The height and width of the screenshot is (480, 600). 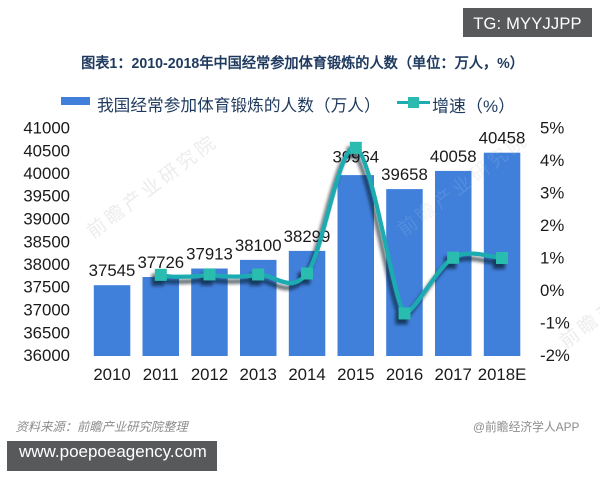 I want to click on svg-text: 前瞻产业研究院, so click(x=153, y=186).